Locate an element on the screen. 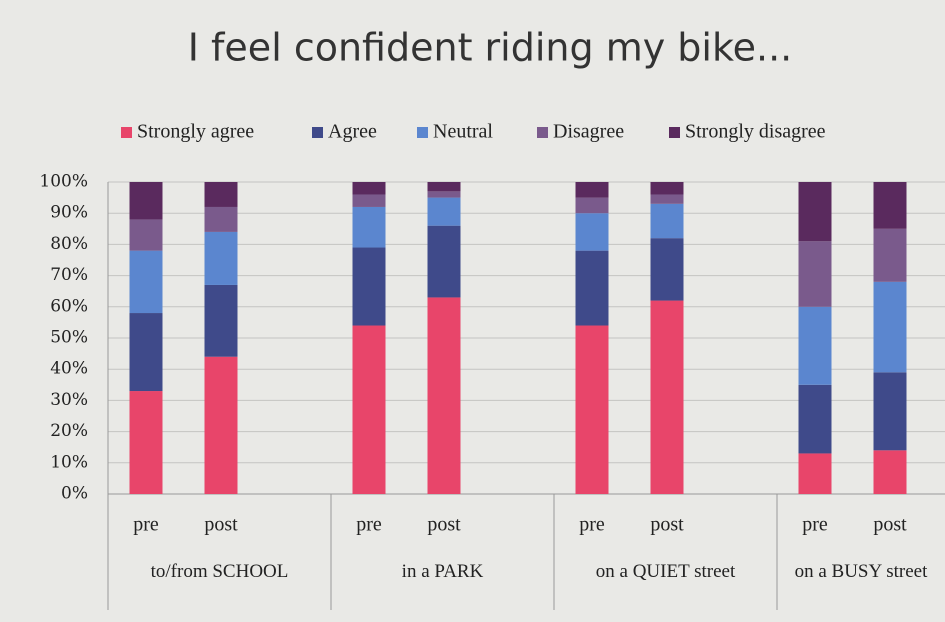 The width and height of the screenshot is (945, 622). y-tick-label: 60% is located at coordinates (69, 306).